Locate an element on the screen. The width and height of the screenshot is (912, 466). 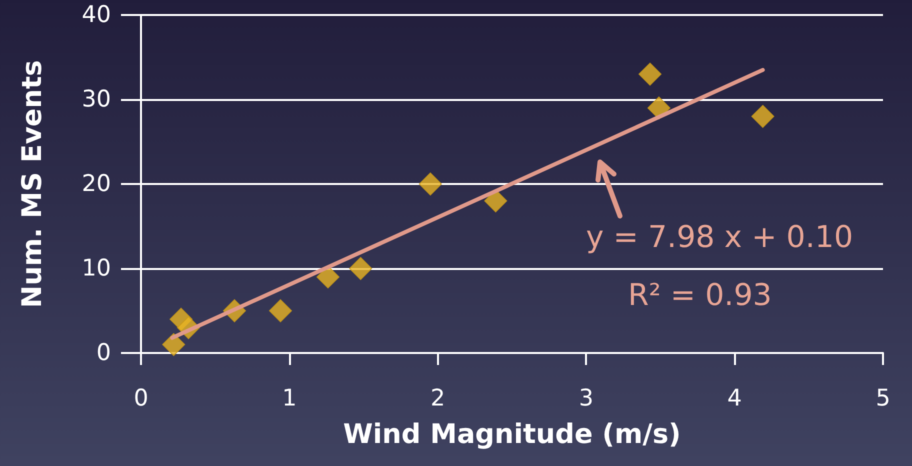
y-tick-label: 40 is located at coordinates (96, 15).